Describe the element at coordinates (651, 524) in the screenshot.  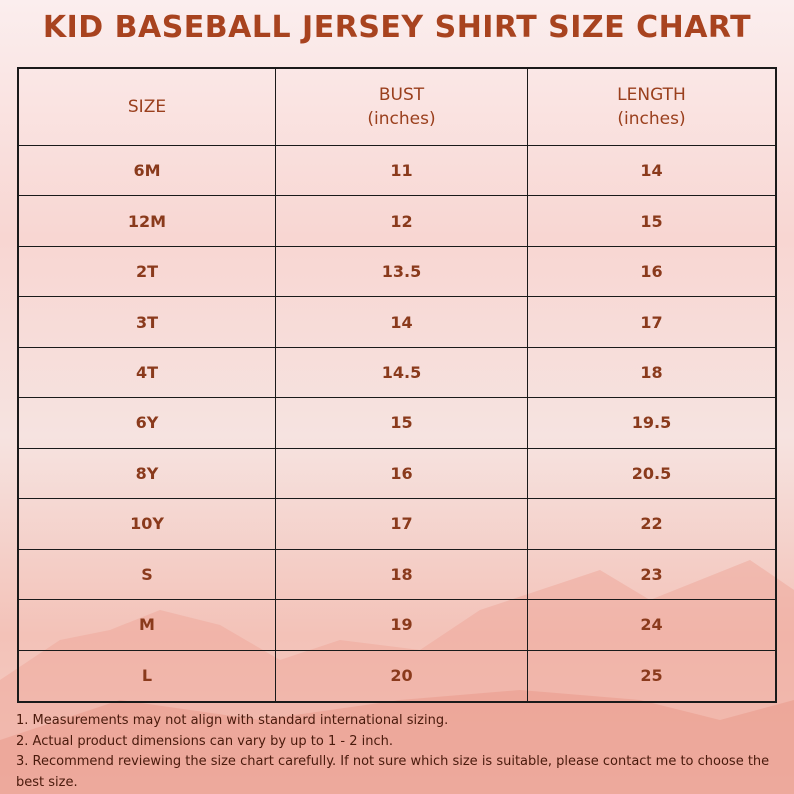
I see `table-cell: 22` at that location.